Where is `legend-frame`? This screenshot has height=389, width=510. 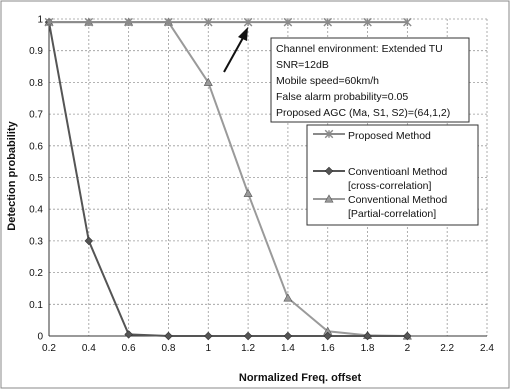
legend-frame is located at coordinates (392, 175).